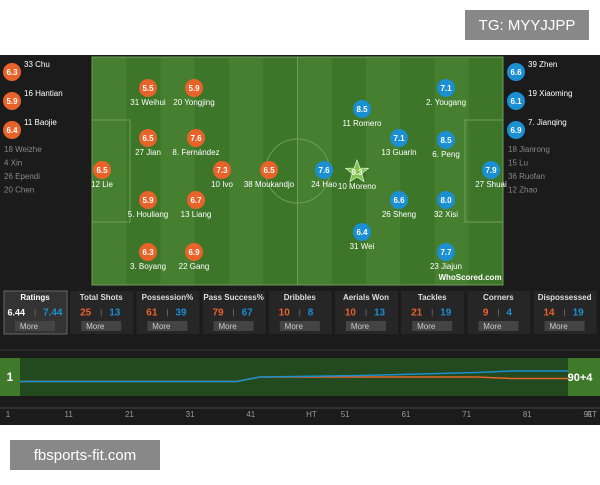 This screenshot has width=600, height=485. What do you see at coordinates (115, 313) in the screenshot?
I see `stat-away: 13` at bounding box center [115, 313].